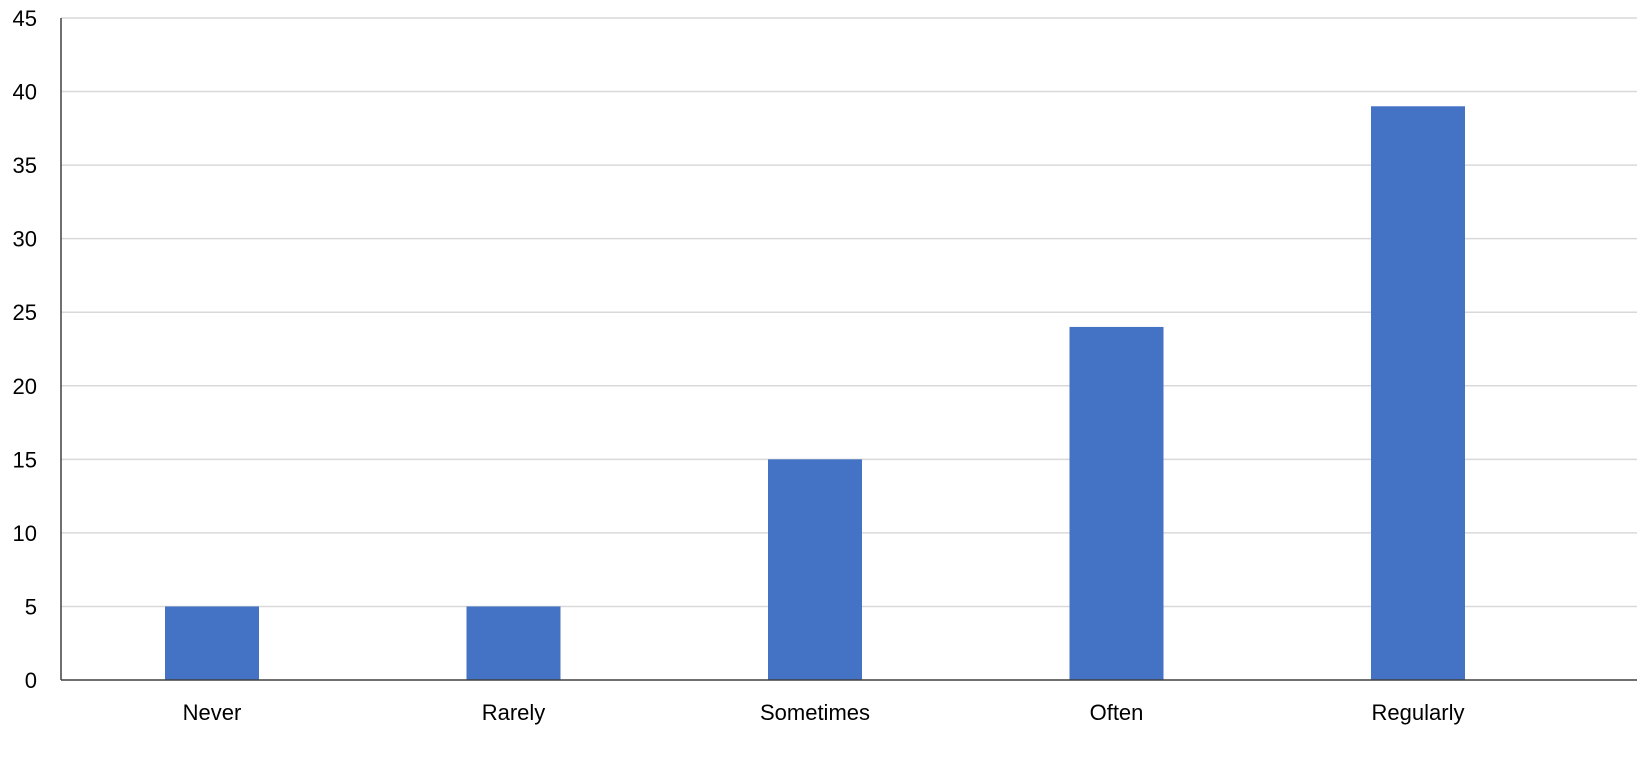  Describe the element at coordinates (31, 606) in the screenshot. I see `y-tick-label: 5` at that location.